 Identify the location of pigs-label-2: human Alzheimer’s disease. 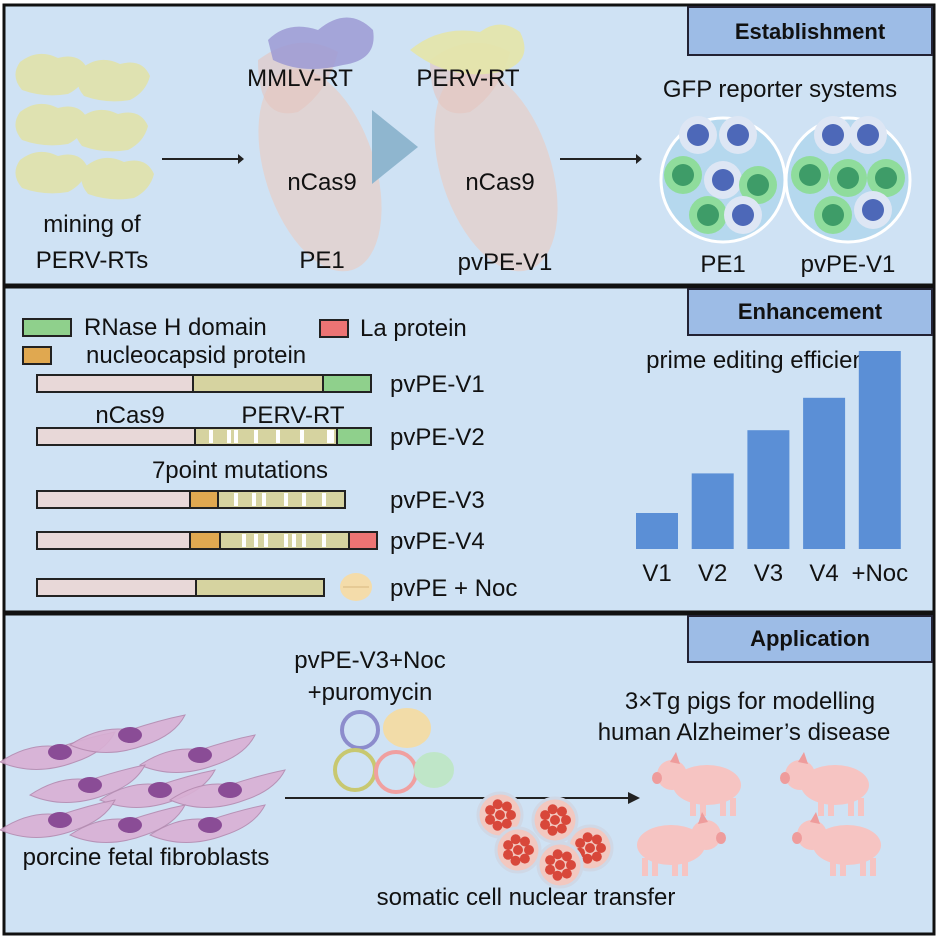
(744, 732).